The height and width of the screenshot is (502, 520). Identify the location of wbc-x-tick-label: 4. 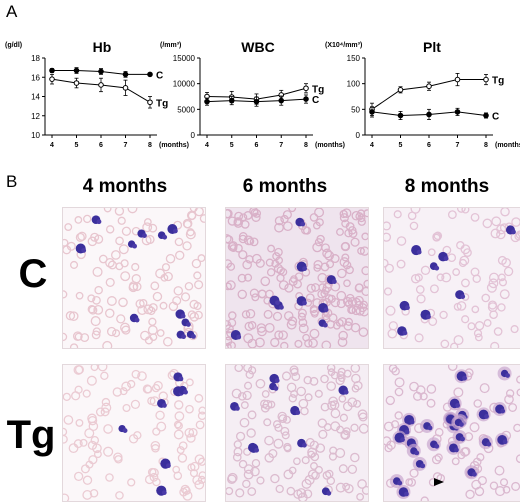
(207, 145).